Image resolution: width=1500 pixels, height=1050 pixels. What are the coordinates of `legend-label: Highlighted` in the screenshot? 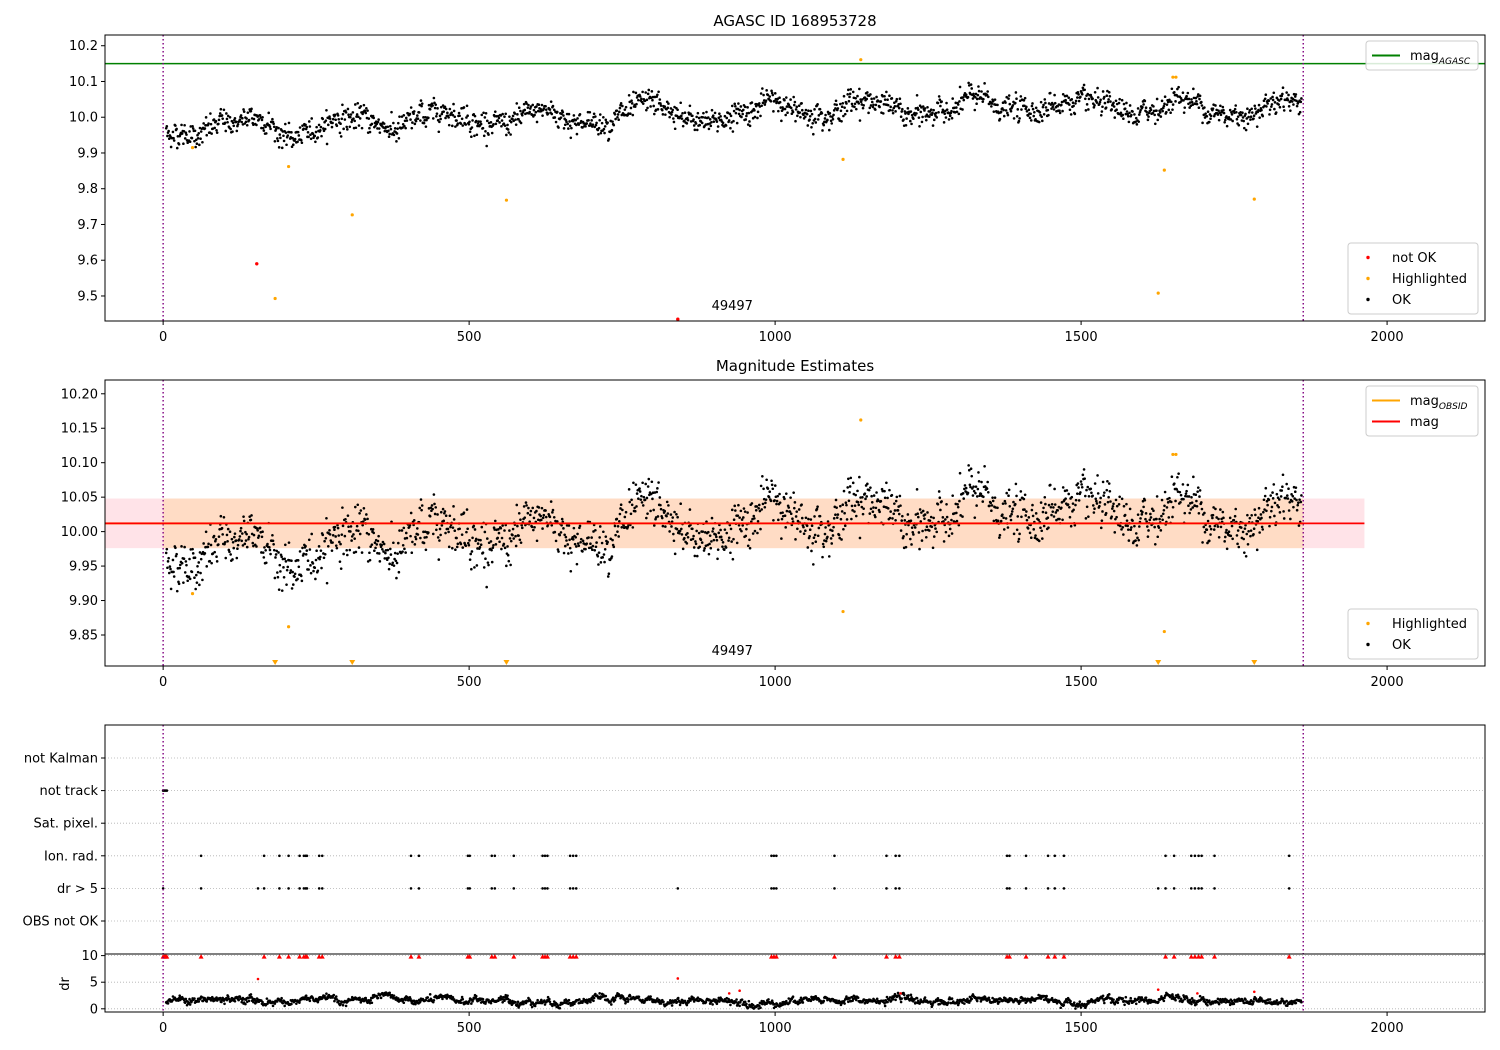 It's located at (1429, 279).